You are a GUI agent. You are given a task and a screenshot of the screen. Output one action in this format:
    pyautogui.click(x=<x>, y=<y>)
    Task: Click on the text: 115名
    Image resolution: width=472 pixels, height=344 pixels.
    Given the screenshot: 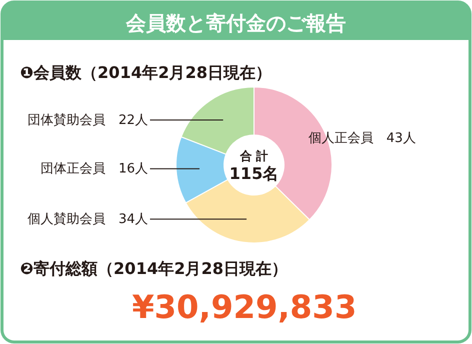 What is the action you would take?
    pyautogui.click(x=254, y=173)
    